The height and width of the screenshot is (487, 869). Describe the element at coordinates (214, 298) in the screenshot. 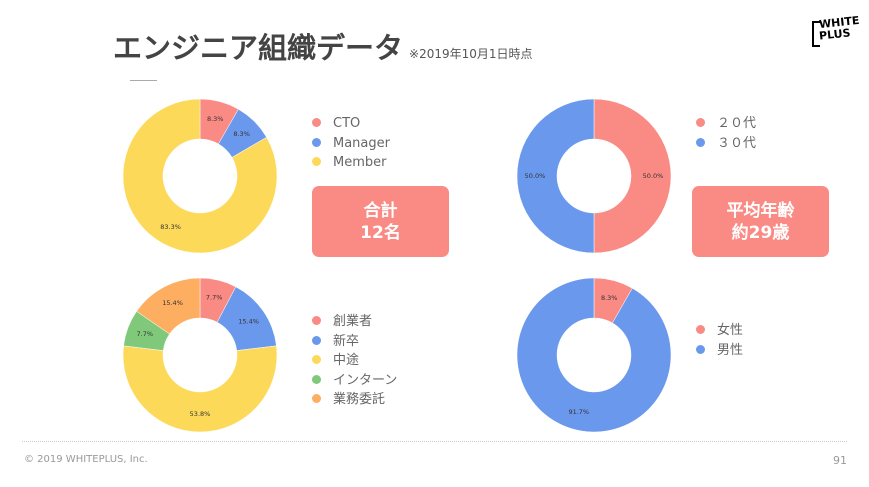

I see `slice-label-2-0: 7.7%` at that location.